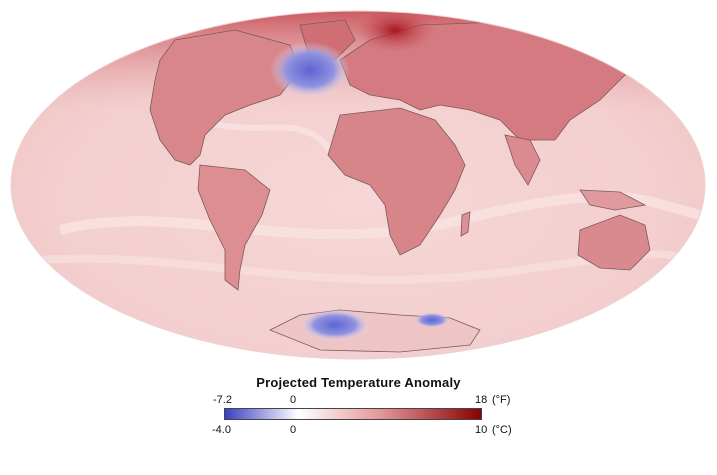  What do you see at coordinates (335, 325) in the screenshot?
I see `antarctic-cold-anomaly` at bounding box center [335, 325].